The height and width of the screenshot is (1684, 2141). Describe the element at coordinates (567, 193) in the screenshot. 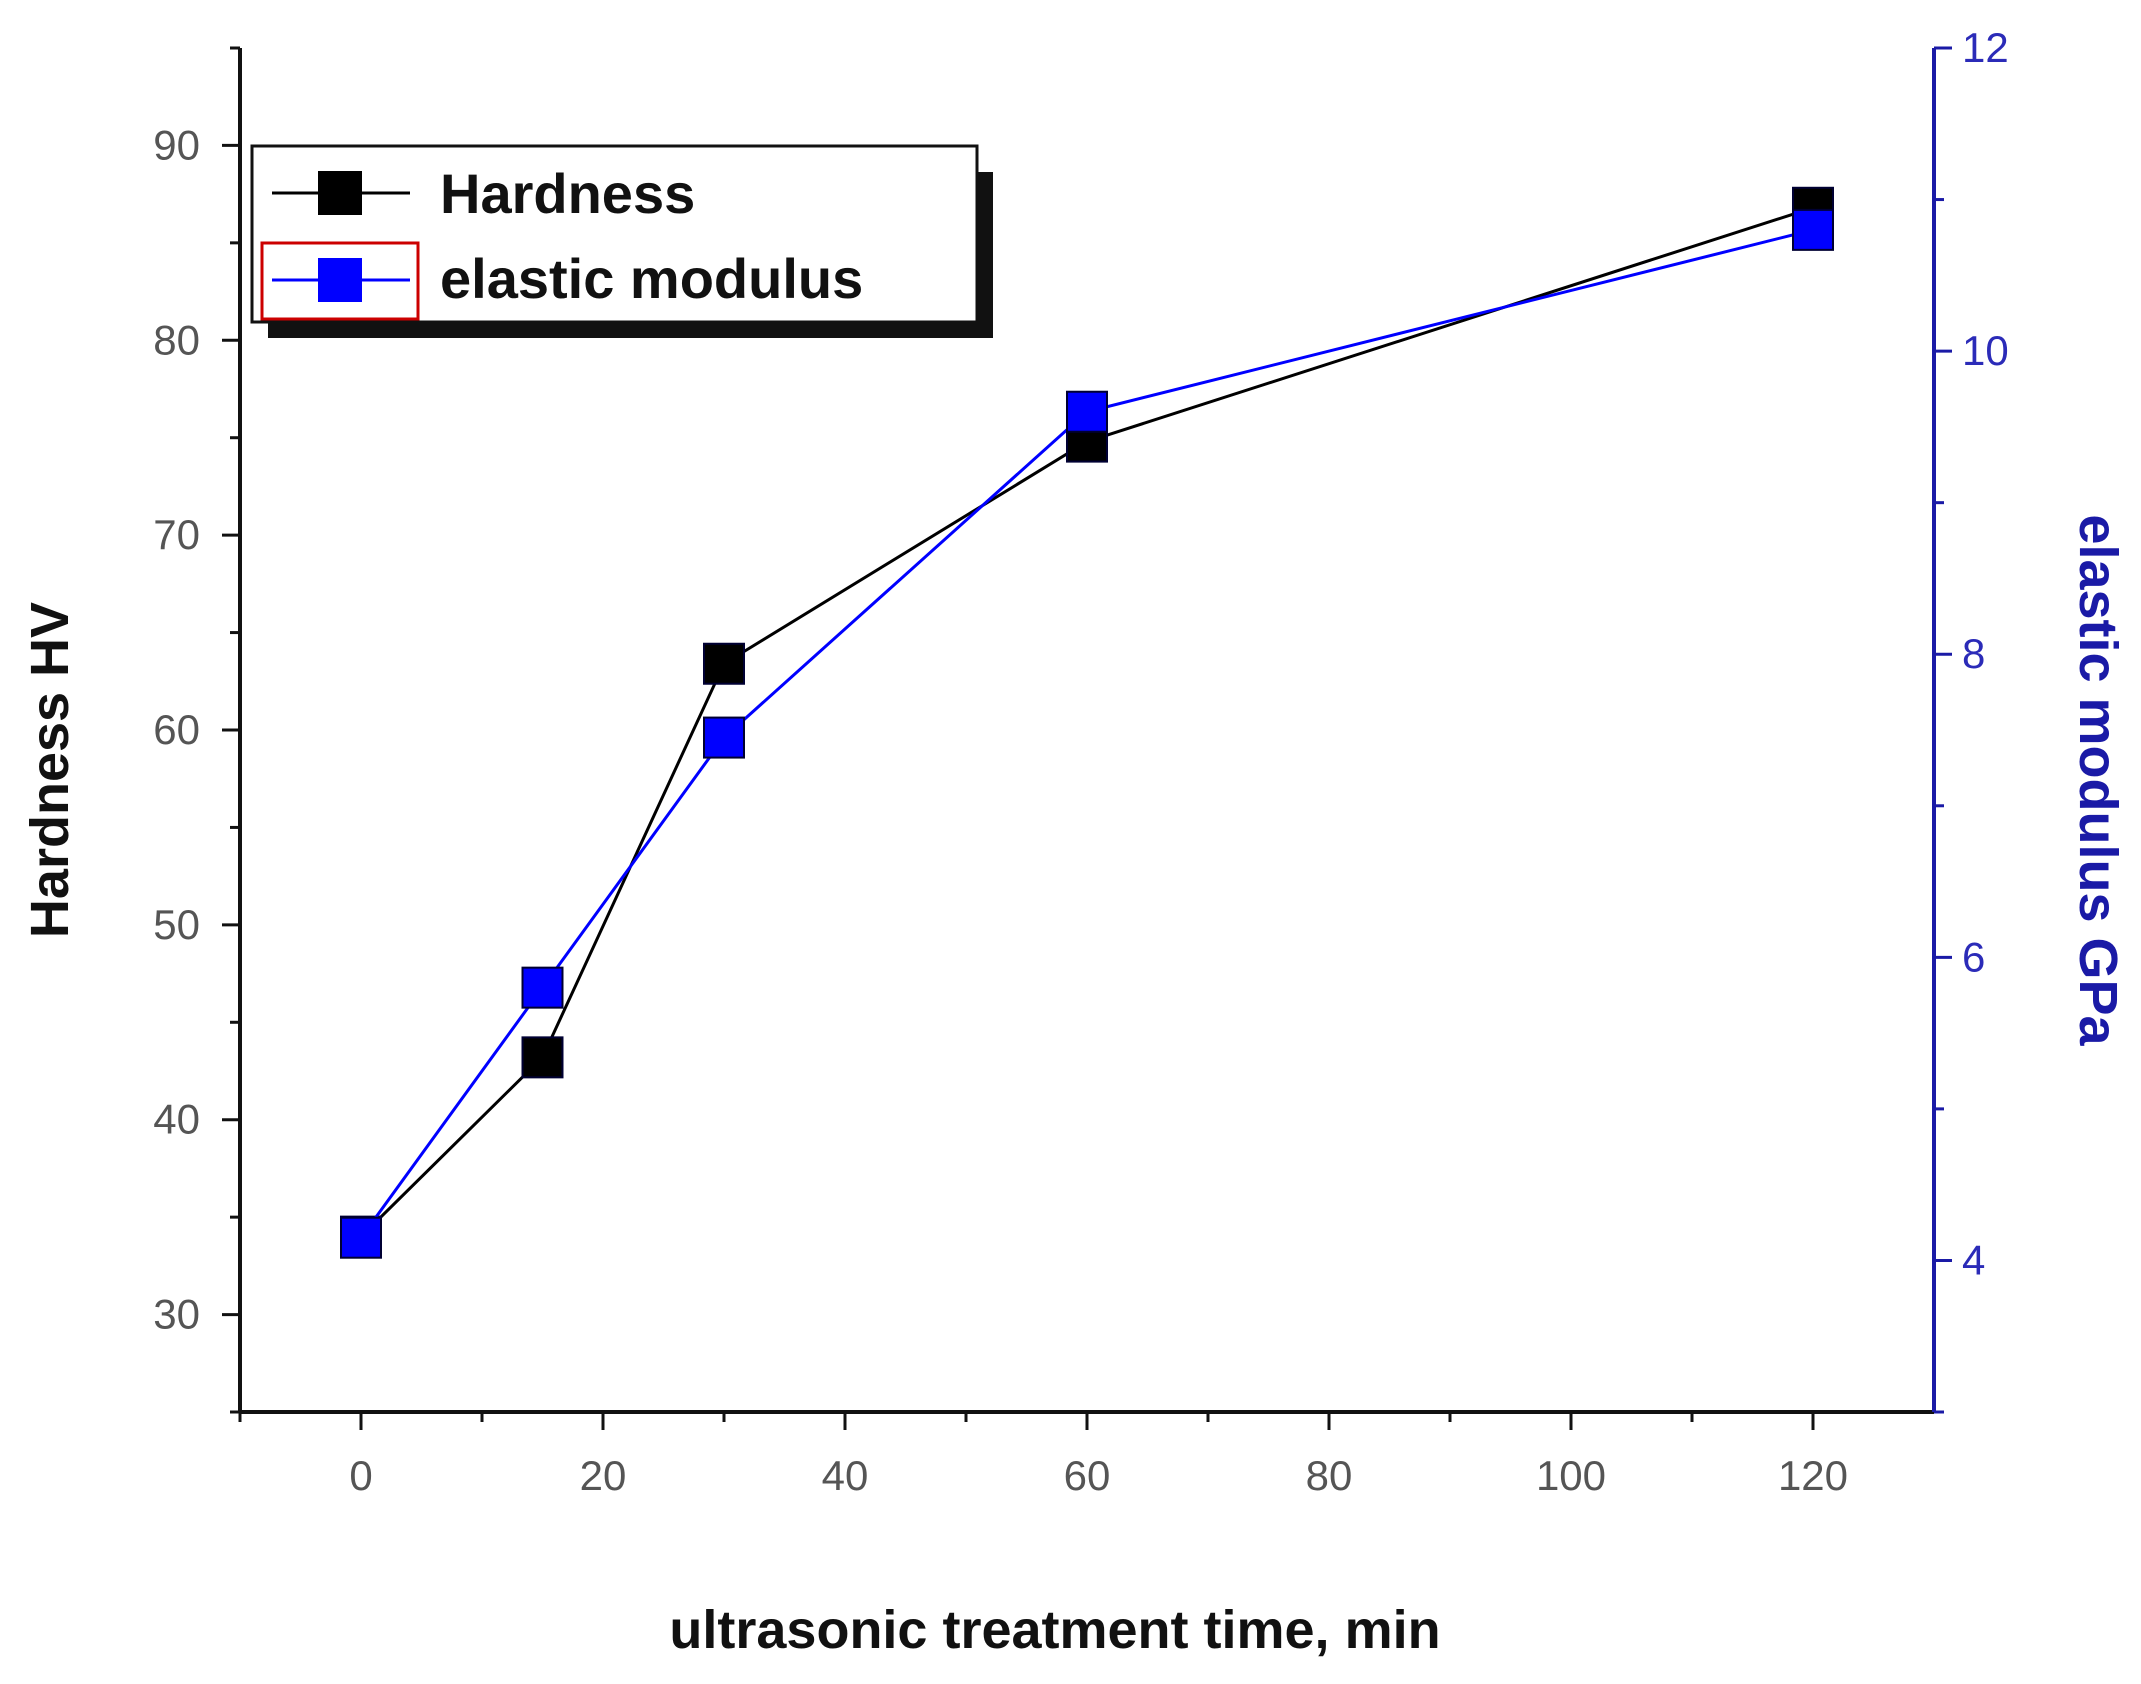

I see `legend-hardness-label: Hardness` at that location.